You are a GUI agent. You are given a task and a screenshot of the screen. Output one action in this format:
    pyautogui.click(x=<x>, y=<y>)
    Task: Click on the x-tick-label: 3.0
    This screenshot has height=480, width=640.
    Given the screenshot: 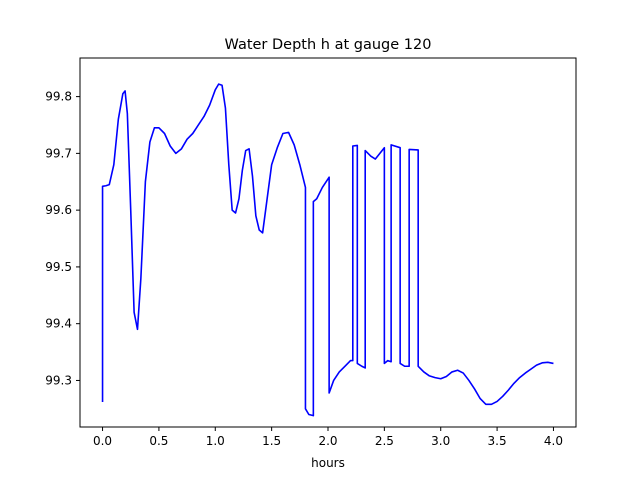 What is the action you would take?
    pyautogui.click(x=440, y=441)
    